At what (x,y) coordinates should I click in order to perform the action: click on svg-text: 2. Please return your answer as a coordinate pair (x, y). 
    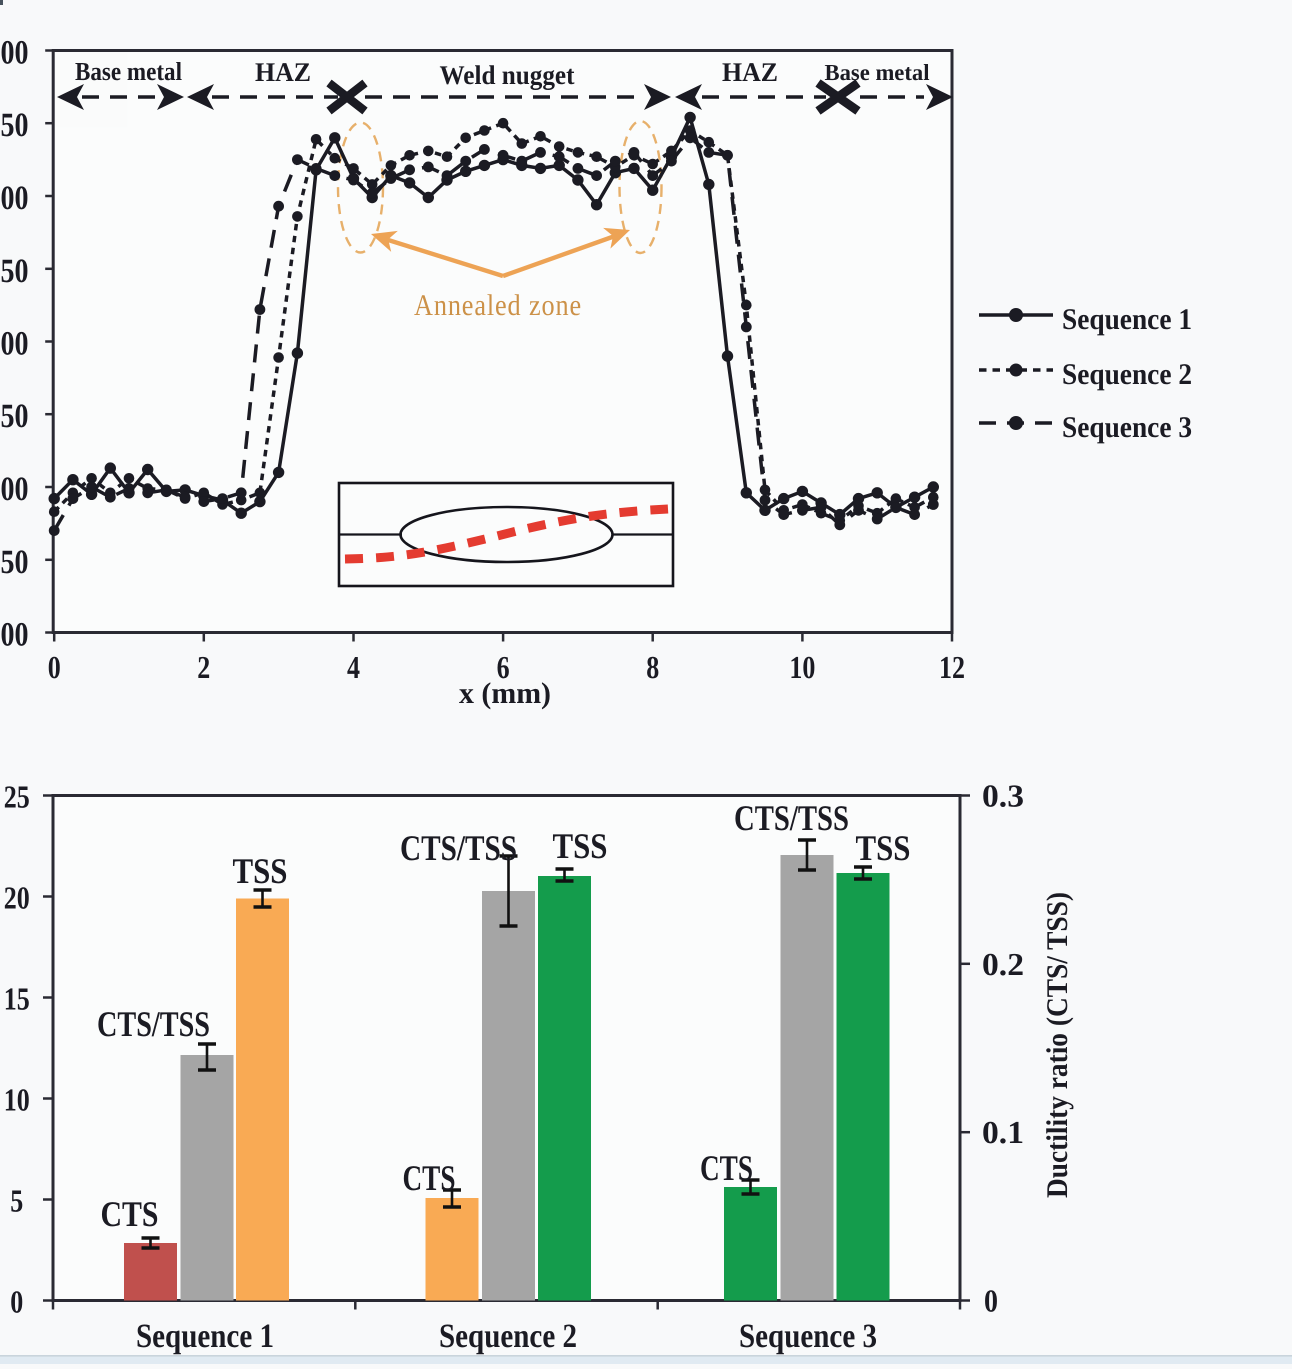
    Looking at the image, I should click on (203, 667).